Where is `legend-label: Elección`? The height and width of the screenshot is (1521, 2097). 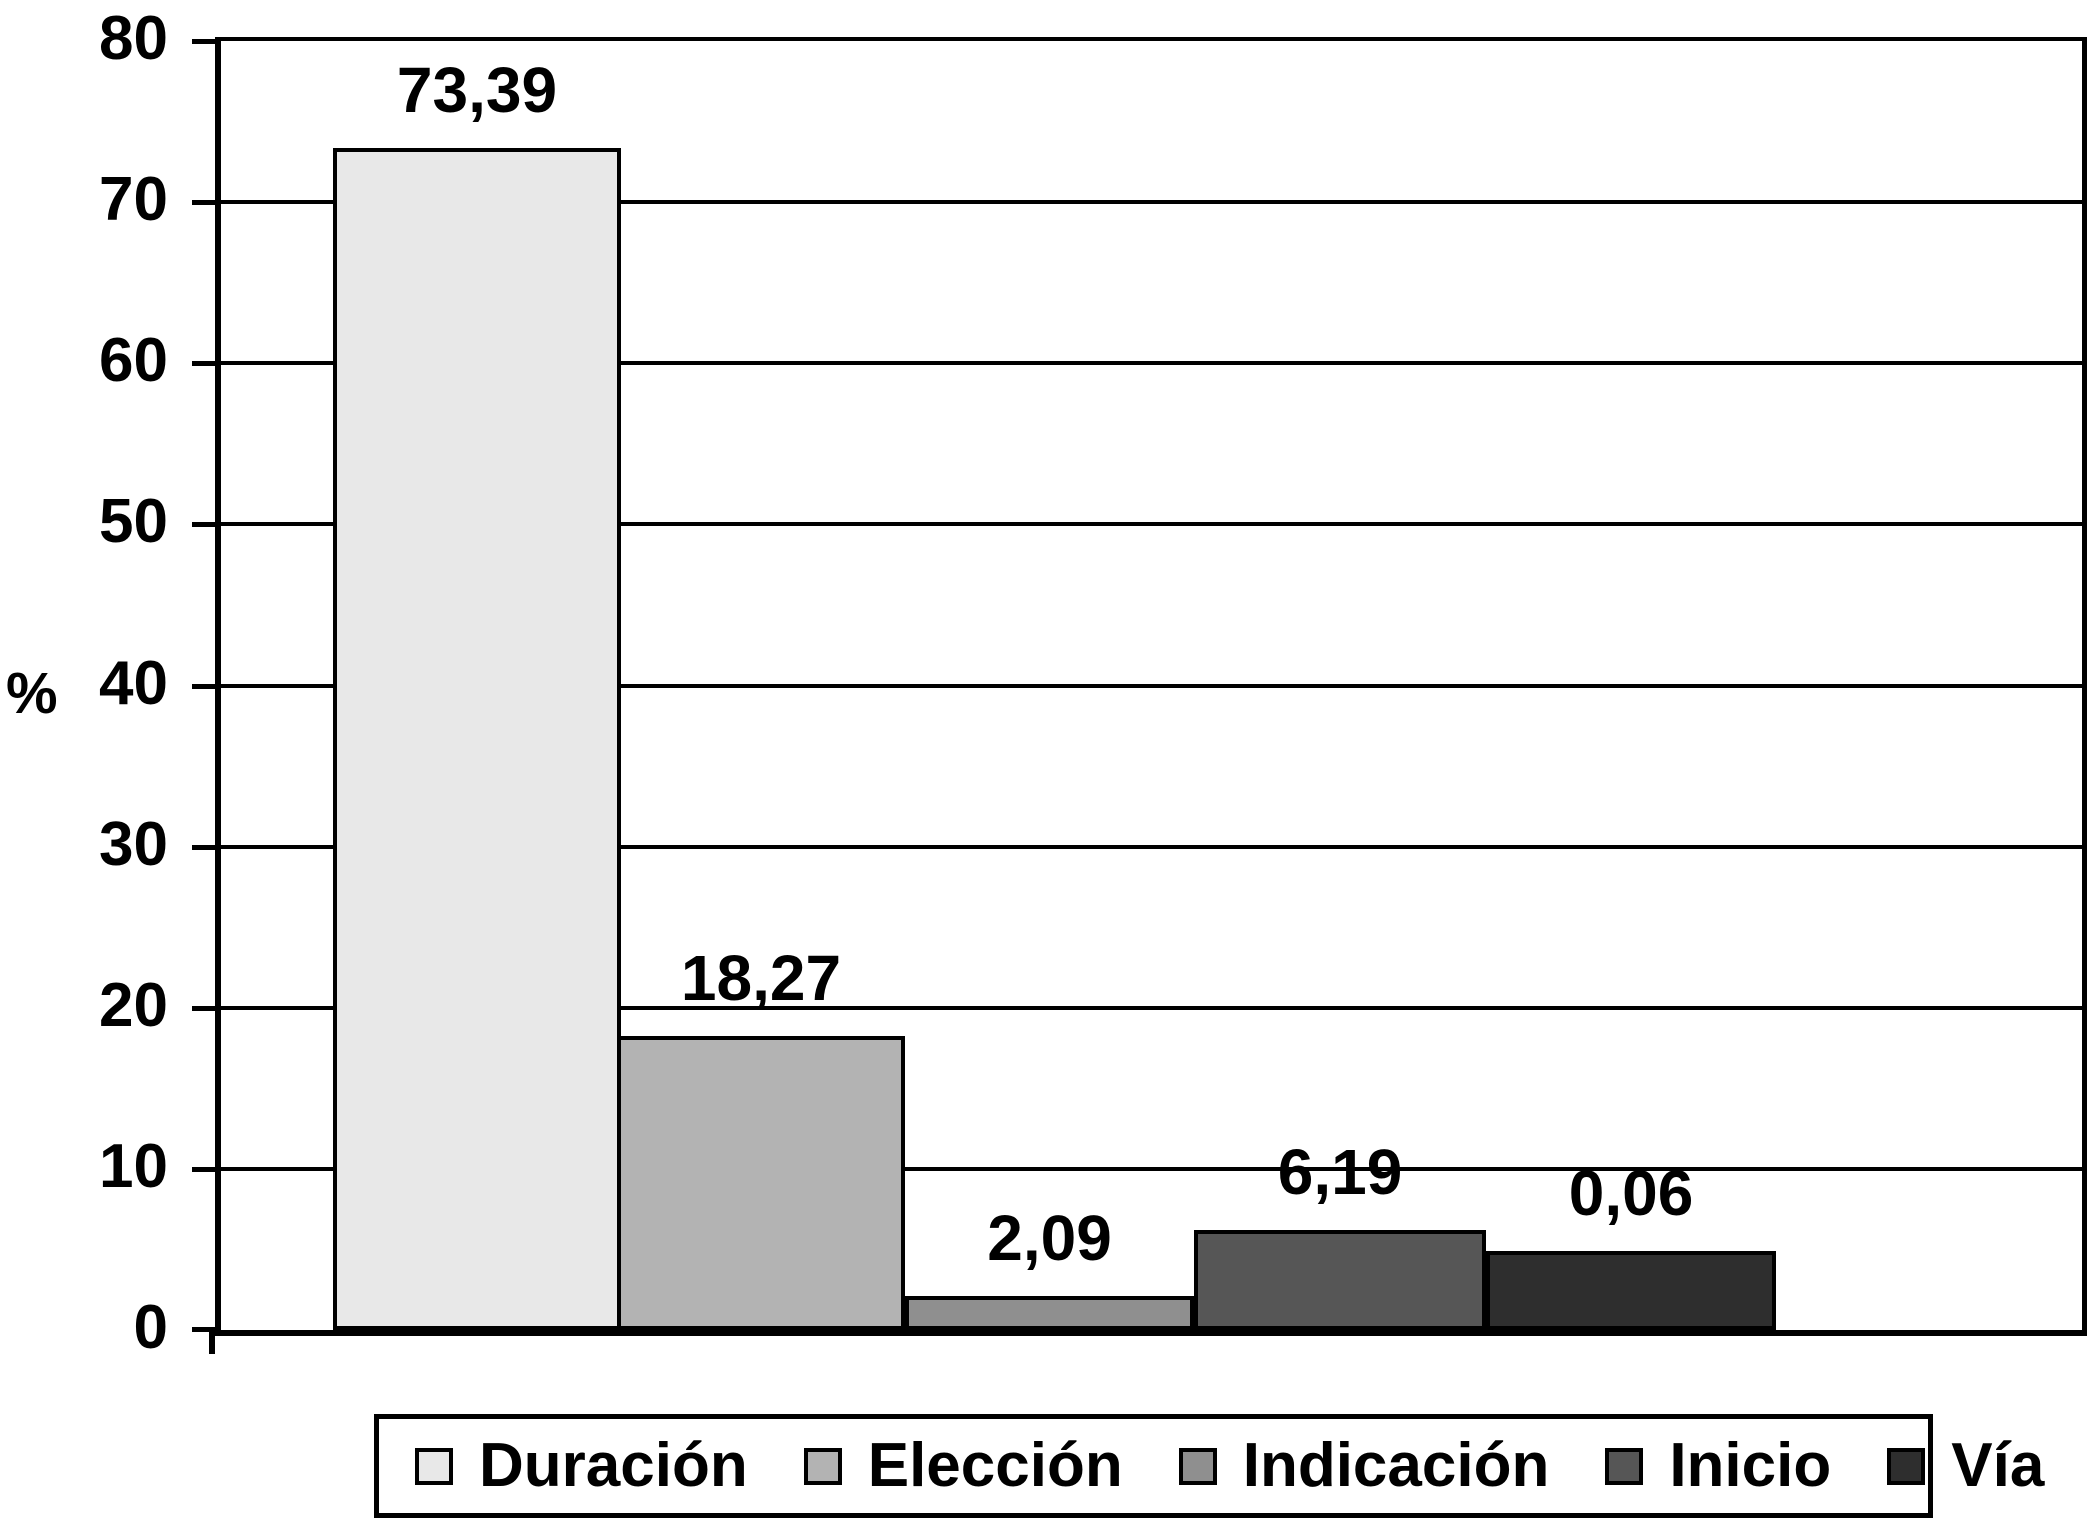 legend-label: Elección is located at coordinates (995, 1465).